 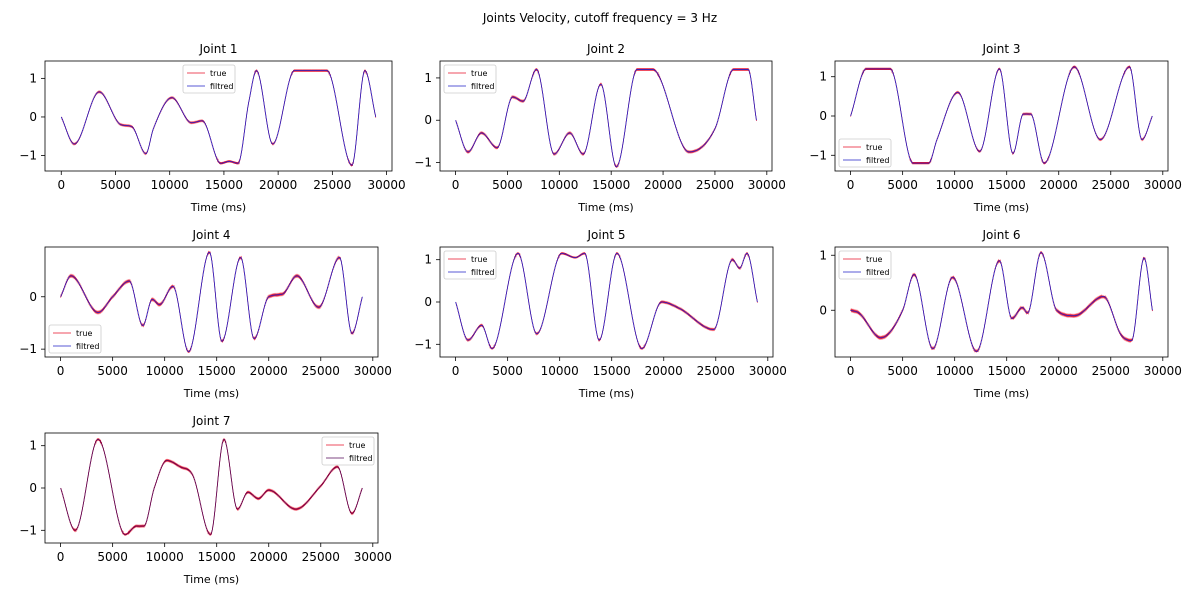 I want to click on figure-suptitle: Joints Velocity, cutoff frequency = 3 Hz, so click(x=599, y=18).